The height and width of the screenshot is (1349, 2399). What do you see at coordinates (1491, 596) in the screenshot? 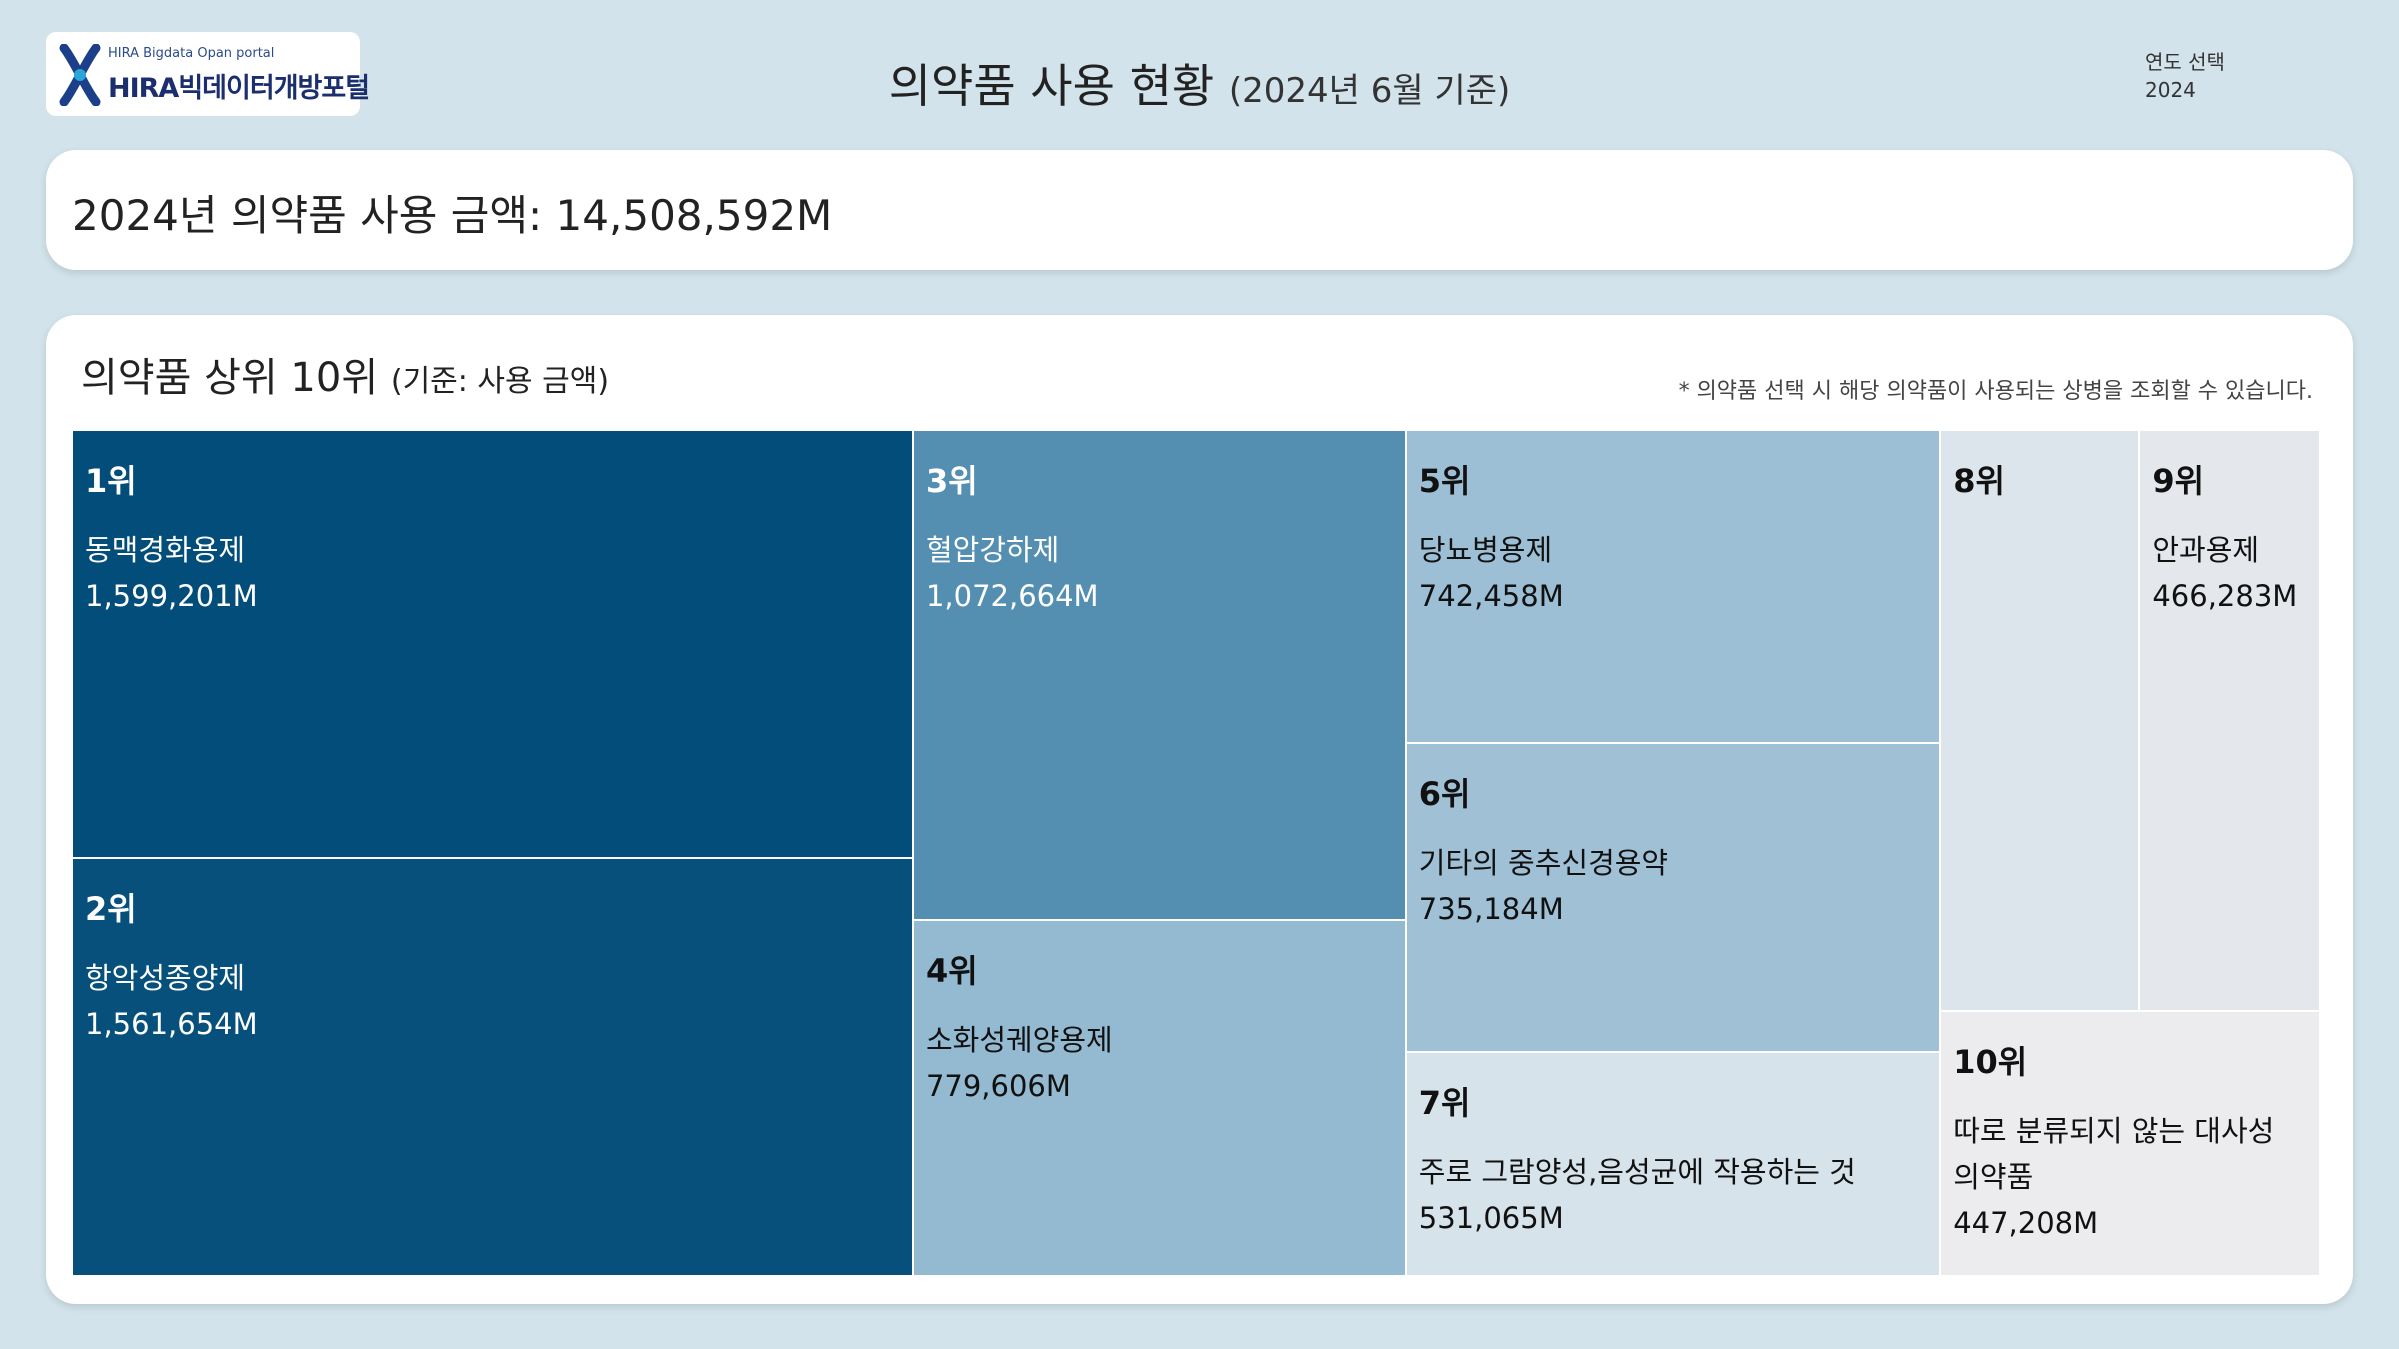
I see `cell-value: 742,458M` at bounding box center [1491, 596].